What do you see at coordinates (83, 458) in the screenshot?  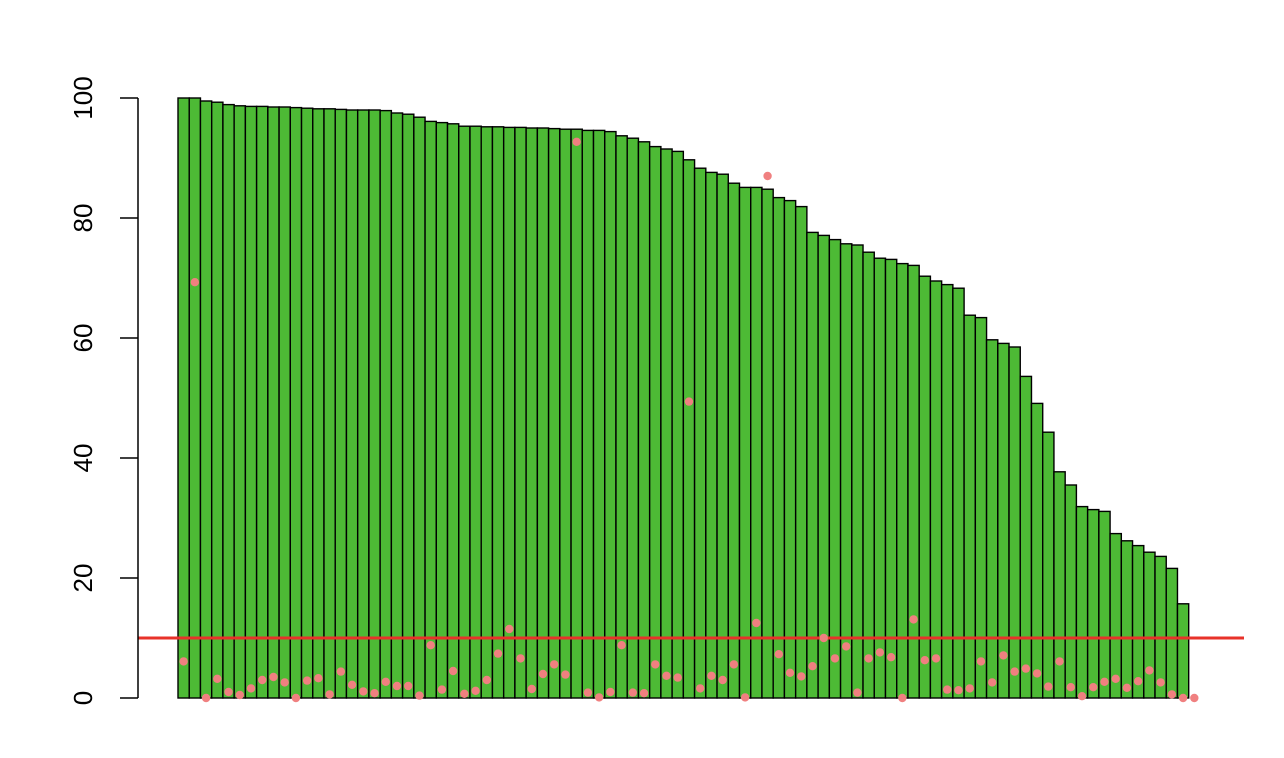 I see `y-tick-label: 40` at bounding box center [83, 458].